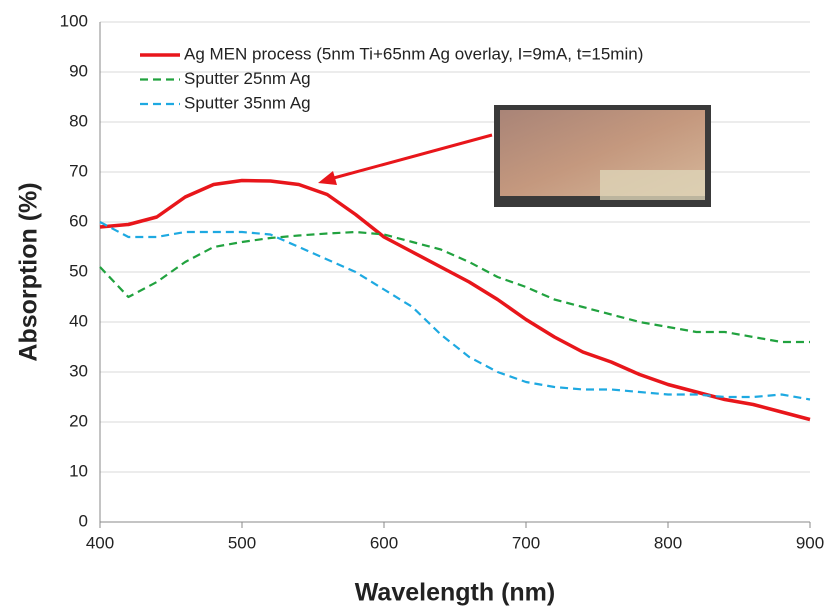 The width and height of the screenshot is (829, 616). I want to click on x-tick-label: 600, so click(384, 542).